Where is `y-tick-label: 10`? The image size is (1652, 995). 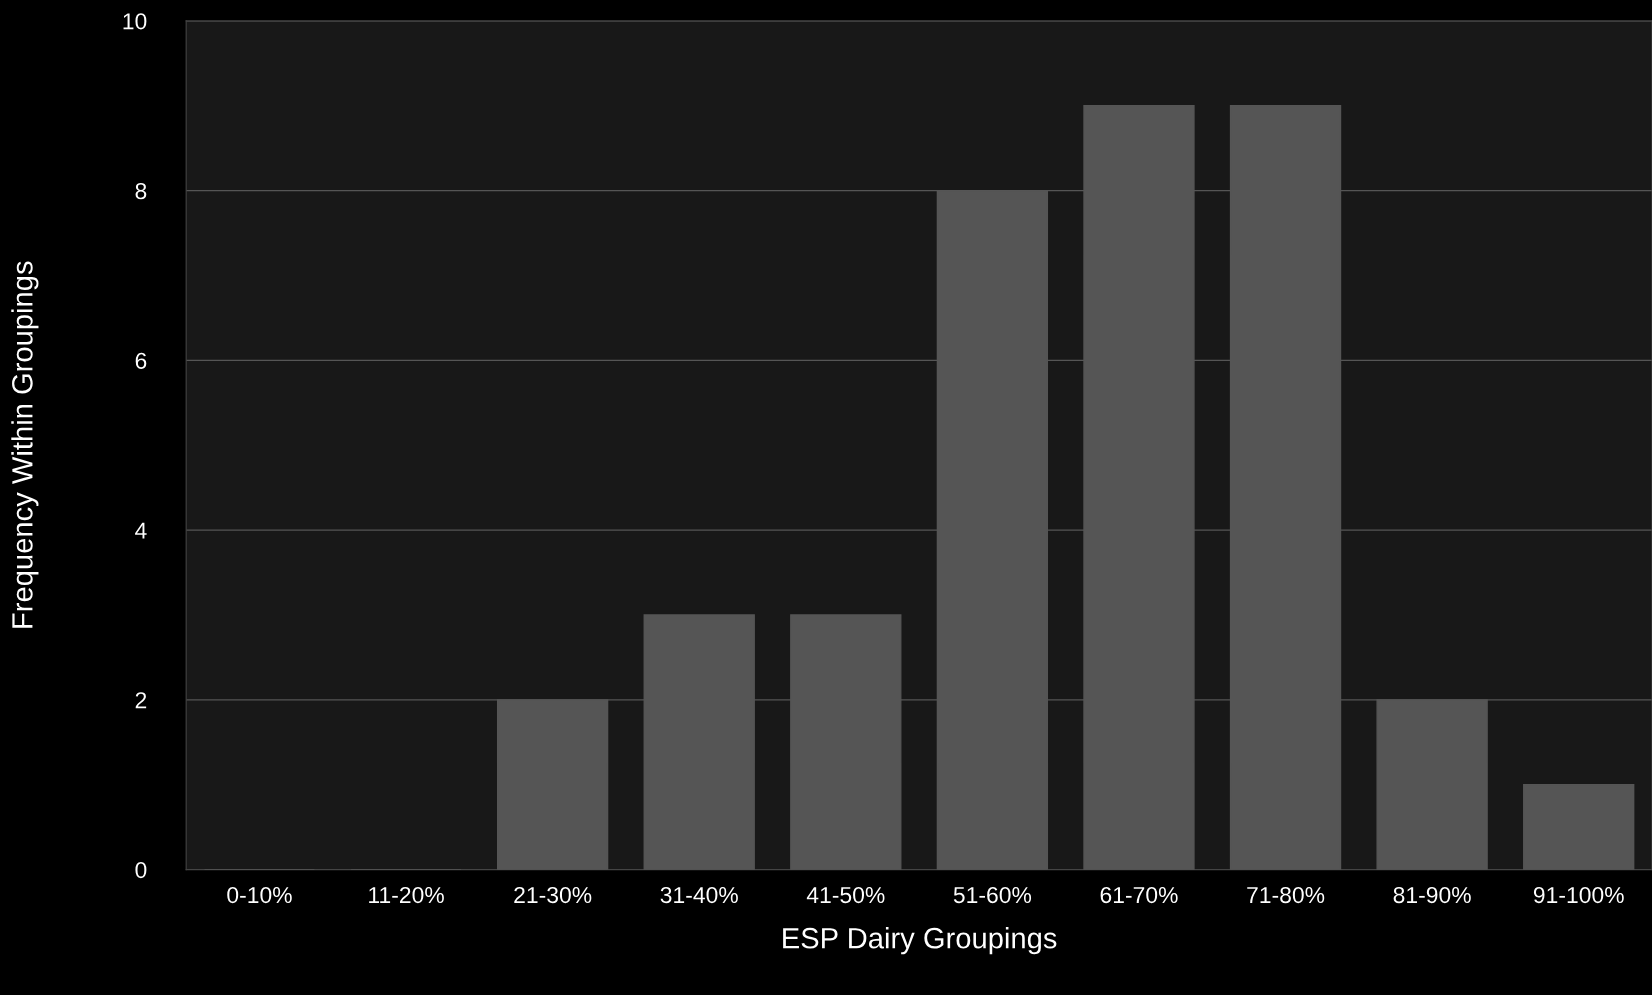 y-tick-label: 10 is located at coordinates (135, 21).